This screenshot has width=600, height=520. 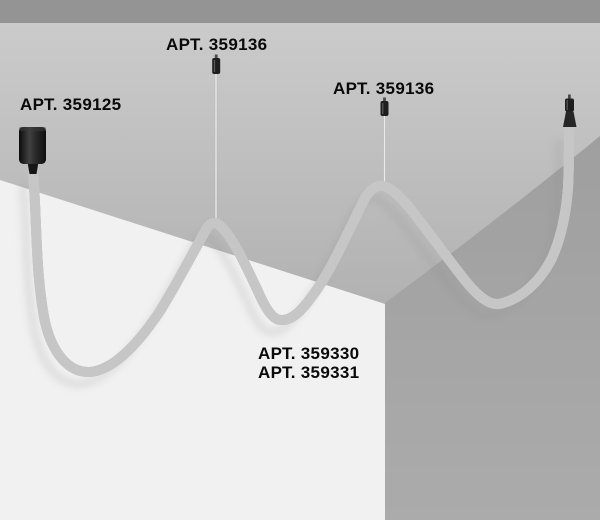 I want to click on canopy-body, so click(x=32, y=145).